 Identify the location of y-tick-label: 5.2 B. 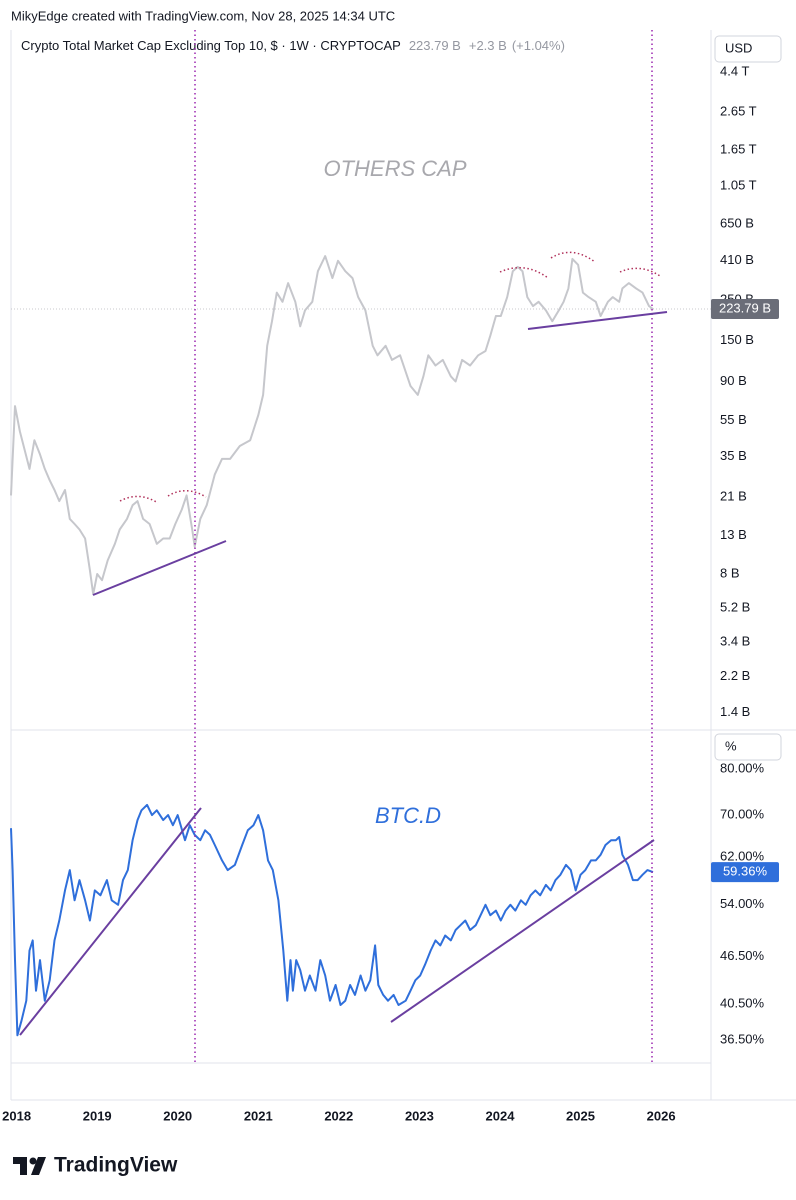
(735, 607).